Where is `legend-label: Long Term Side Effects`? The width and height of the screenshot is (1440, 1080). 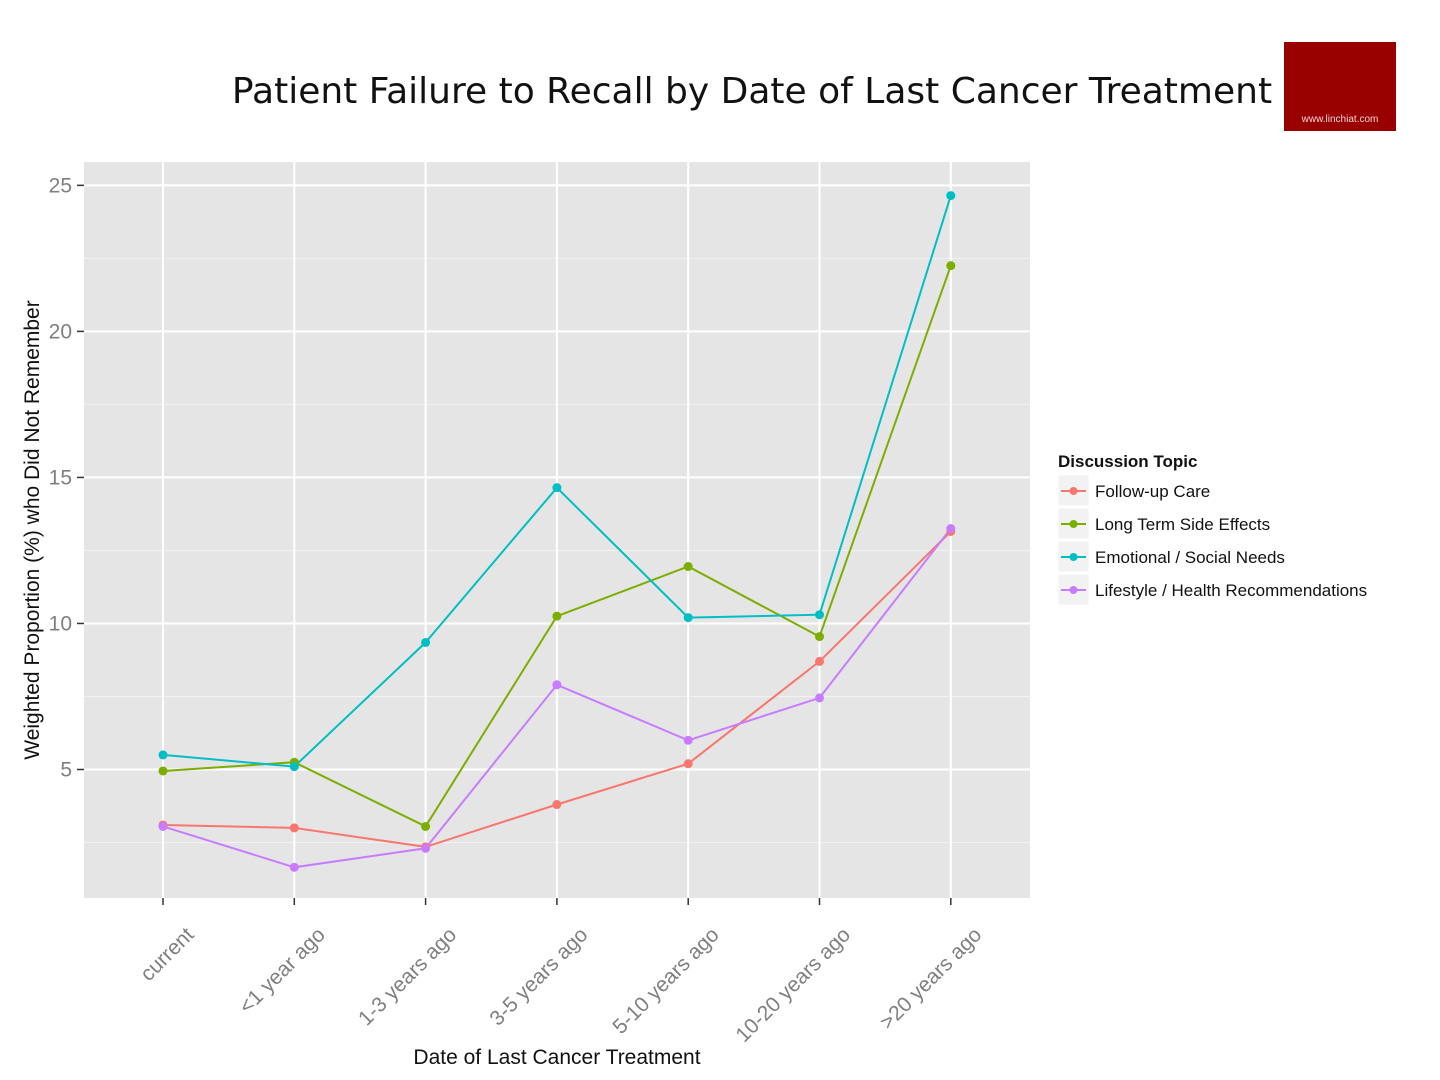
legend-label: Long Term Side Effects is located at coordinates (1182, 524).